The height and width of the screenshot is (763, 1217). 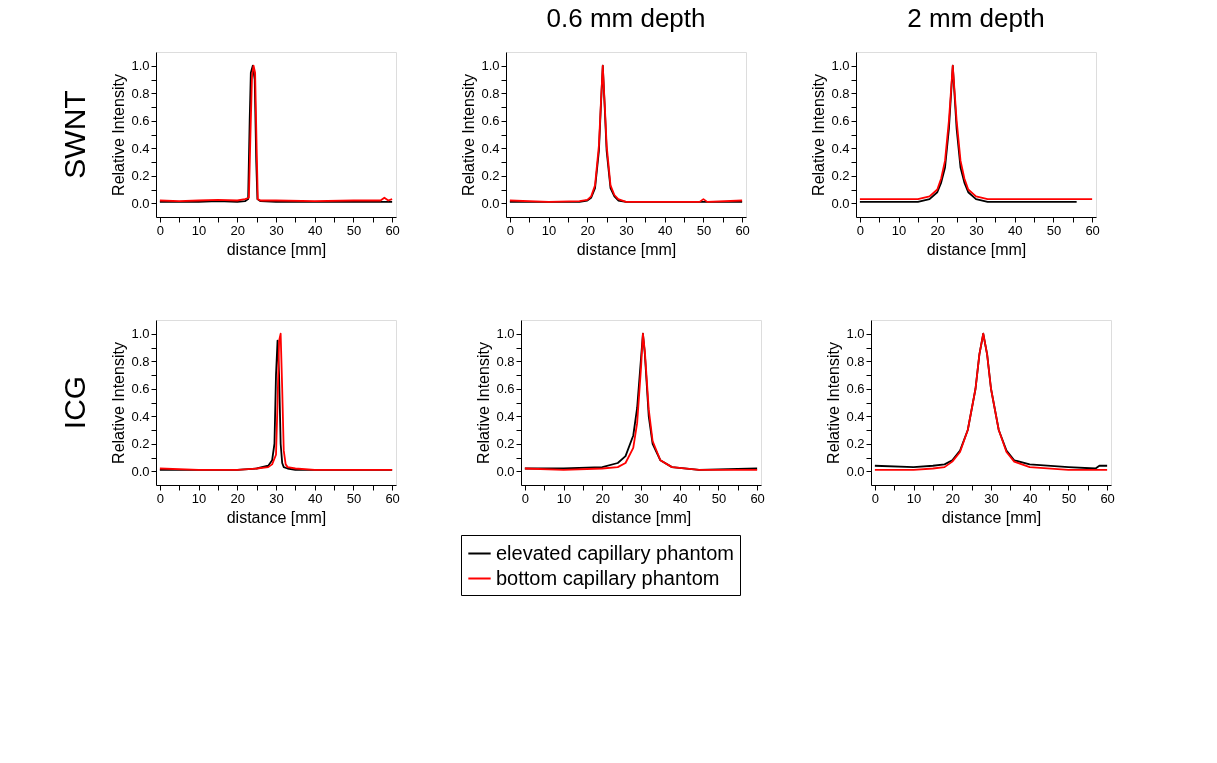 I want to click on chart-title: 0.6 mm depth, so click(x=626, y=18).